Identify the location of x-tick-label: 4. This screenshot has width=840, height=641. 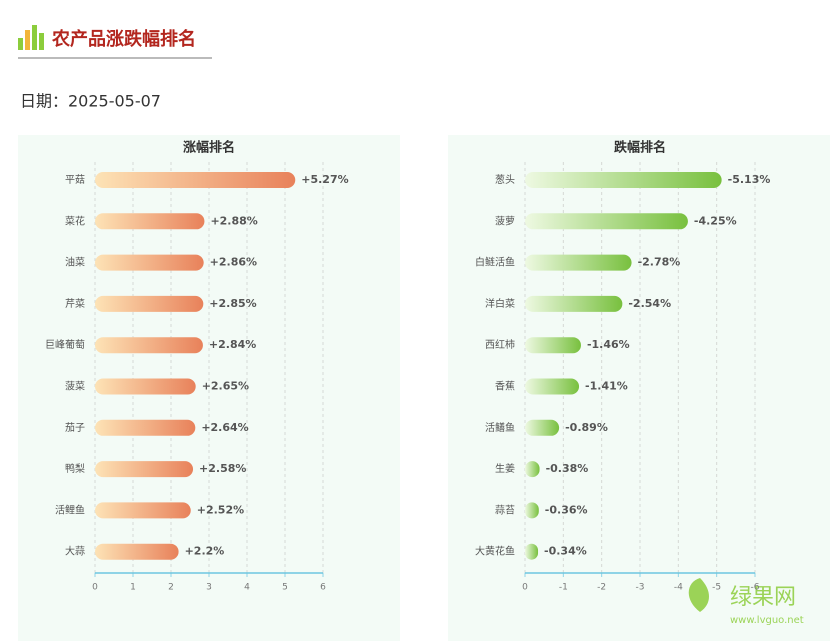
(247, 588).